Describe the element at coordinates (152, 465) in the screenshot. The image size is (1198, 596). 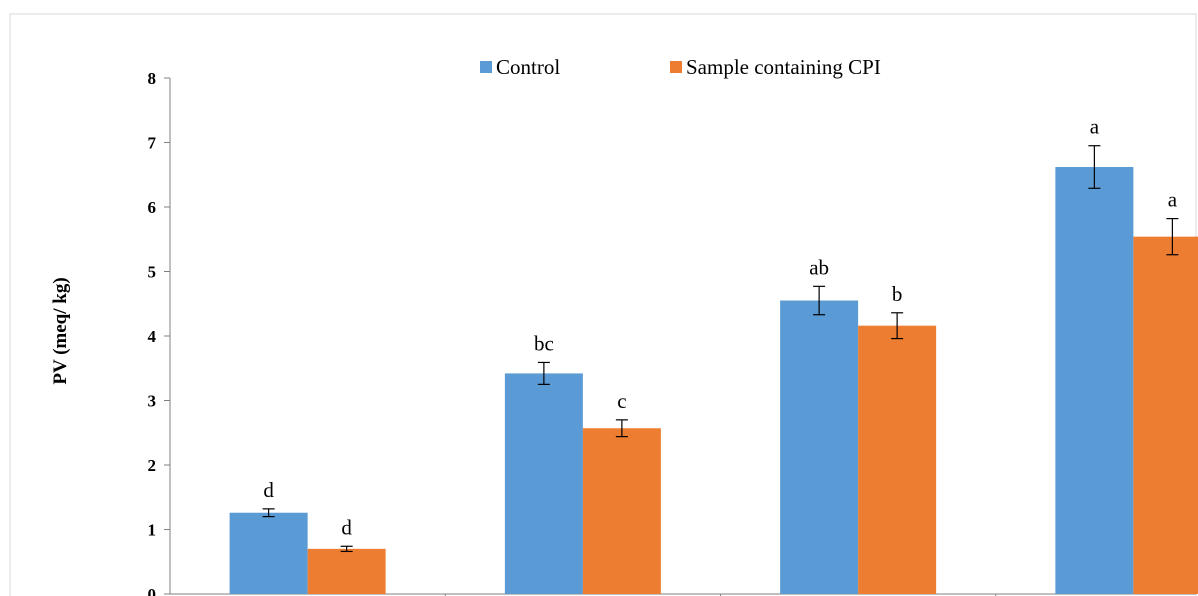
I see `y-tick-label: 2` at that location.